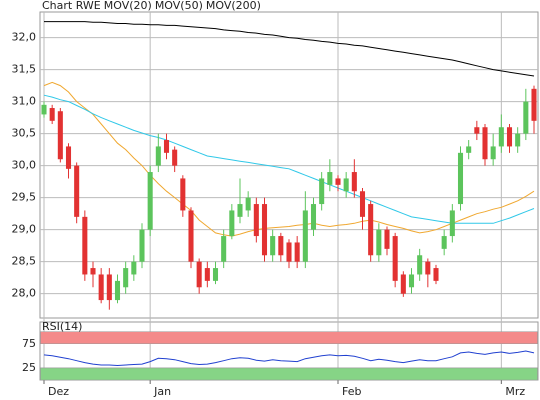 This screenshot has height=400, width=540. What do you see at coordinates (289, 358) in the screenshot?
I see `rsi-line` at bounding box center [289, 358].